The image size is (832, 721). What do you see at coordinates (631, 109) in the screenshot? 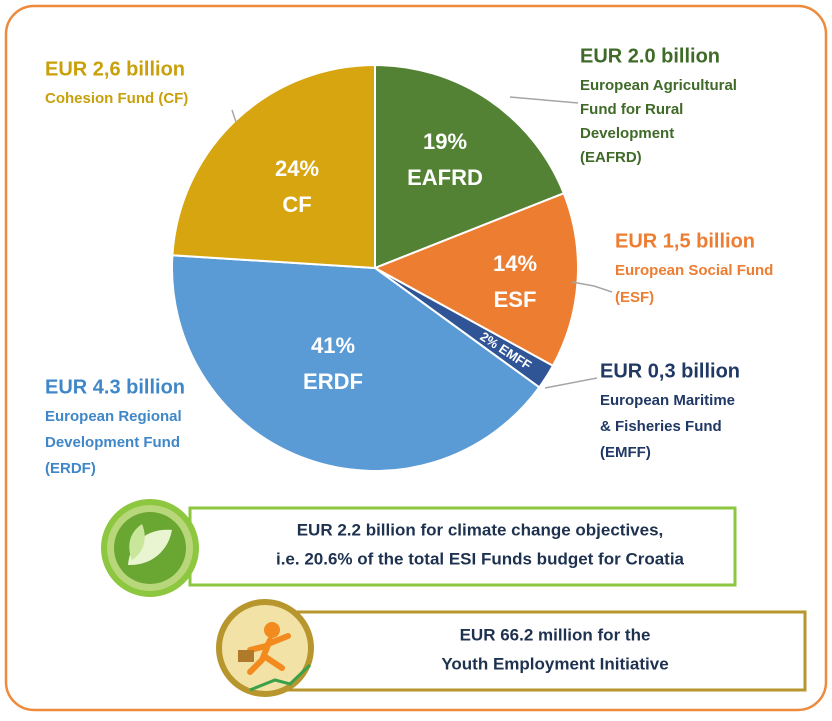
I see `fund-label: Fund for Rural` at bounding box center [631, 109].